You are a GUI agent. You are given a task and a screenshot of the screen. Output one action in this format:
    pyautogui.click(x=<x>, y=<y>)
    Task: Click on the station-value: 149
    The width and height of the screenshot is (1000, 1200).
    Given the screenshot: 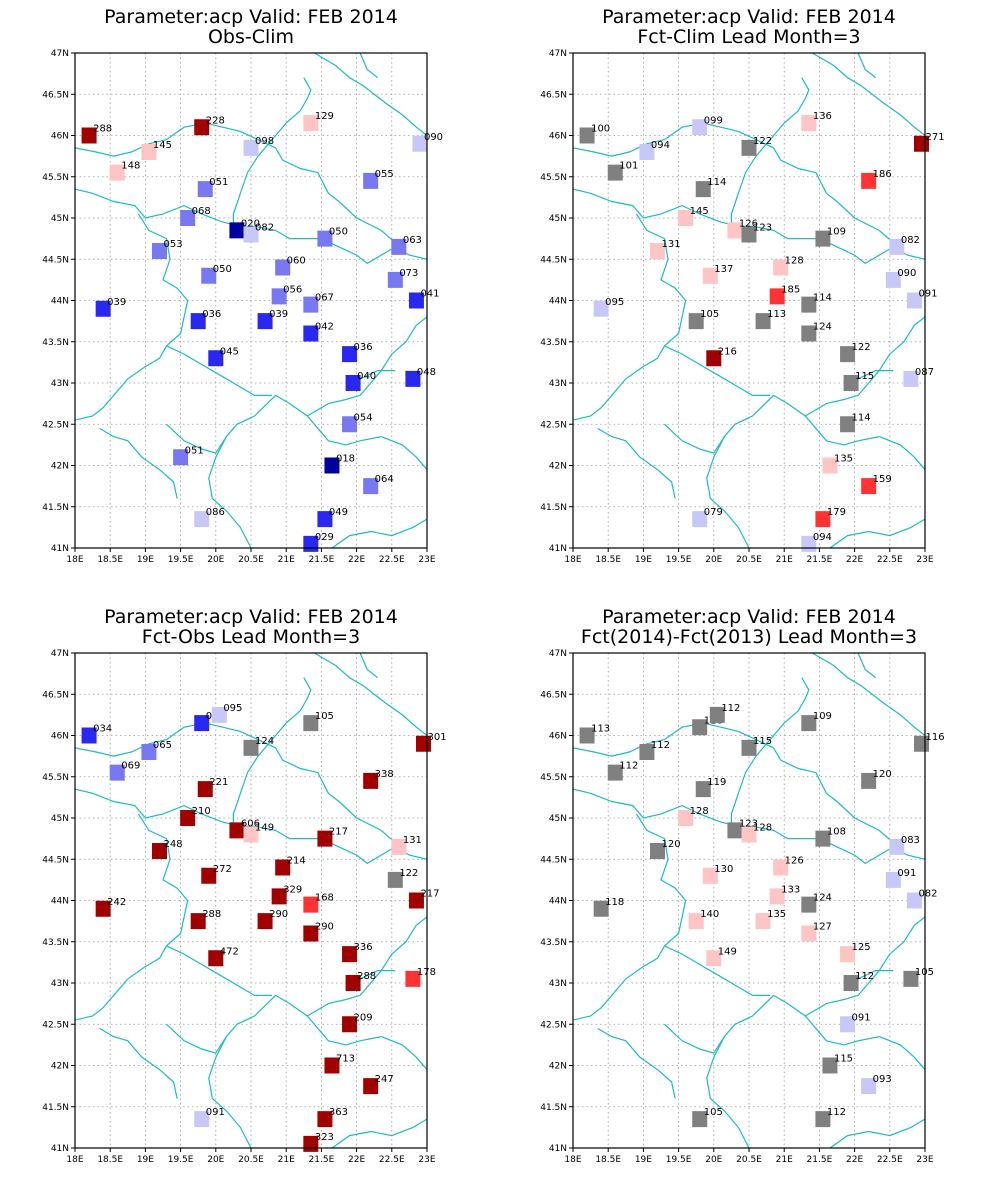 What is the action you would take?
    pyautogui.click(x=727, y=951)
    